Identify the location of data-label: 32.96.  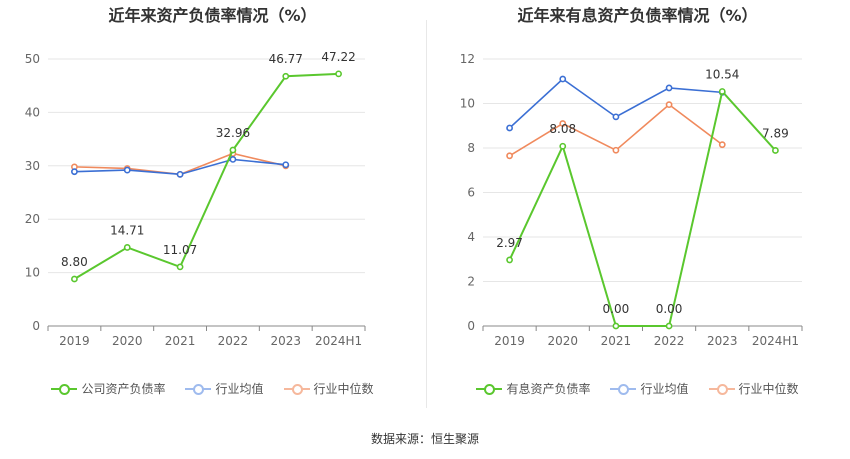
(233, 133).